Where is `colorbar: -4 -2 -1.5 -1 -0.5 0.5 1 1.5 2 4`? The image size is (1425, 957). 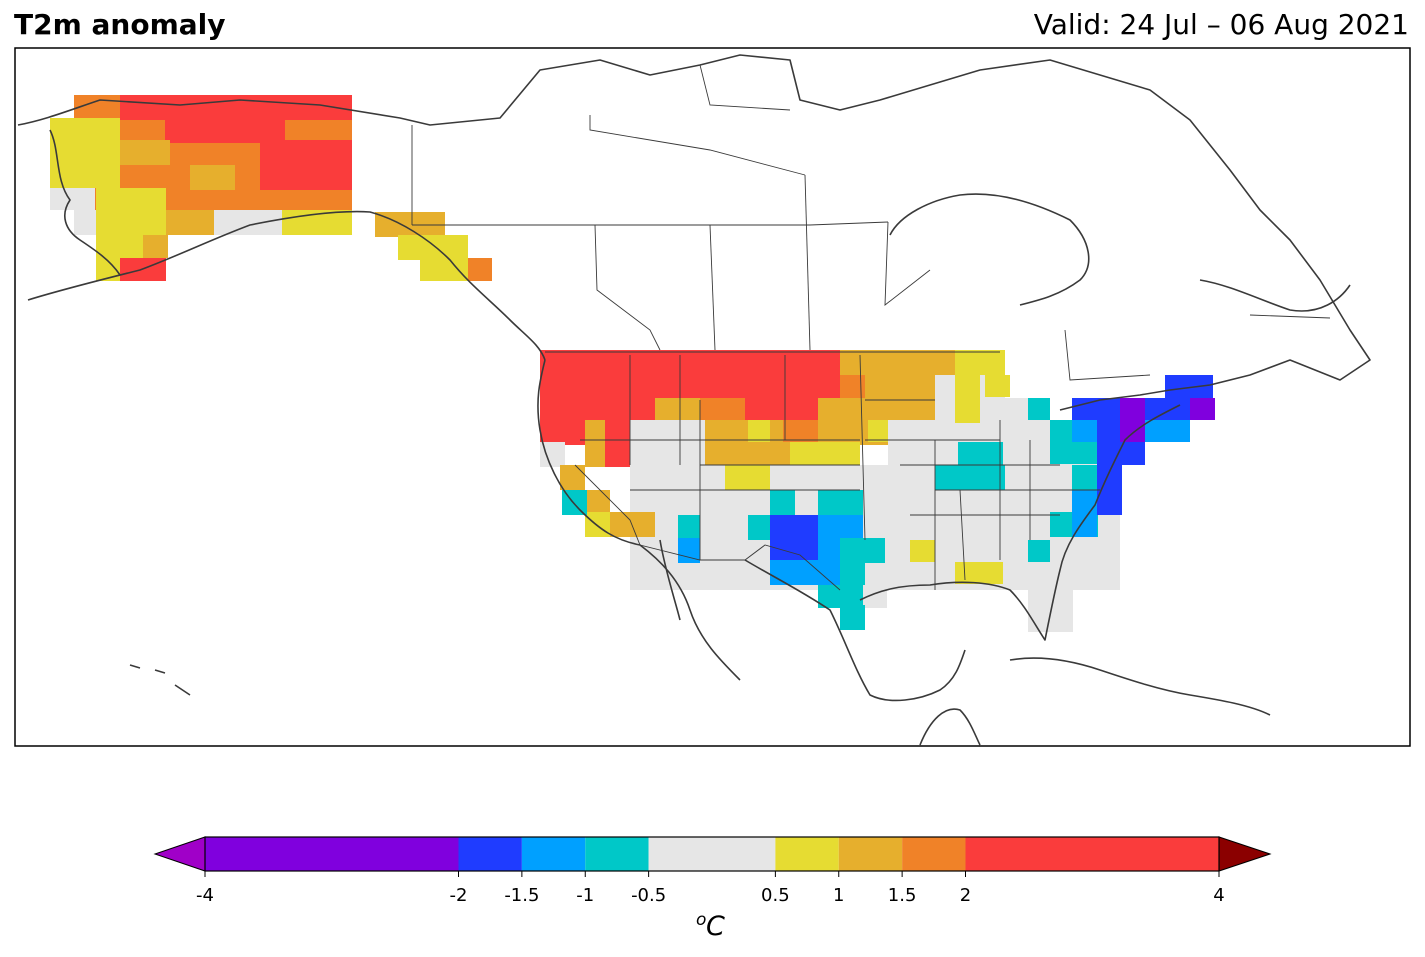
colorbar: -4 -2 -1.5 -1 -0.5 0.5 1 1.5 2 4 is located at coordinates (712, 871).